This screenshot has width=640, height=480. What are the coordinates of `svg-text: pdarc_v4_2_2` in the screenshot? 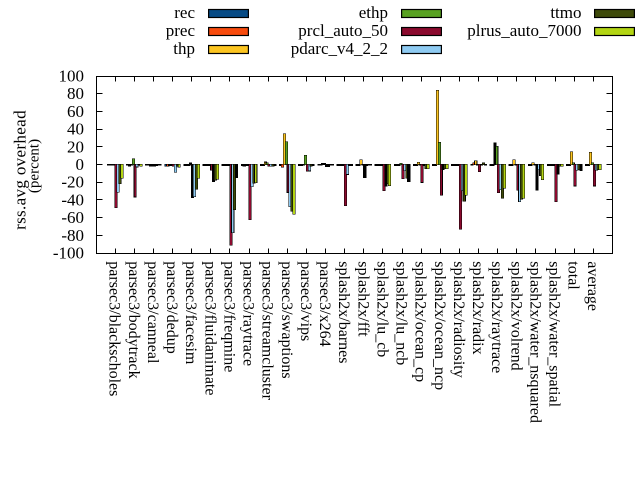 It's located at (339, 48).